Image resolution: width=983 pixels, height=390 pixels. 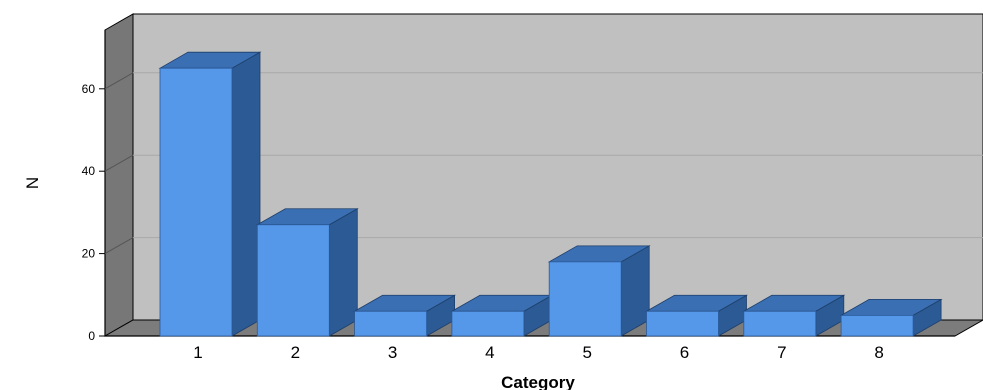 I want to click on x-axis-label: Category, so click(x=538, y=381).